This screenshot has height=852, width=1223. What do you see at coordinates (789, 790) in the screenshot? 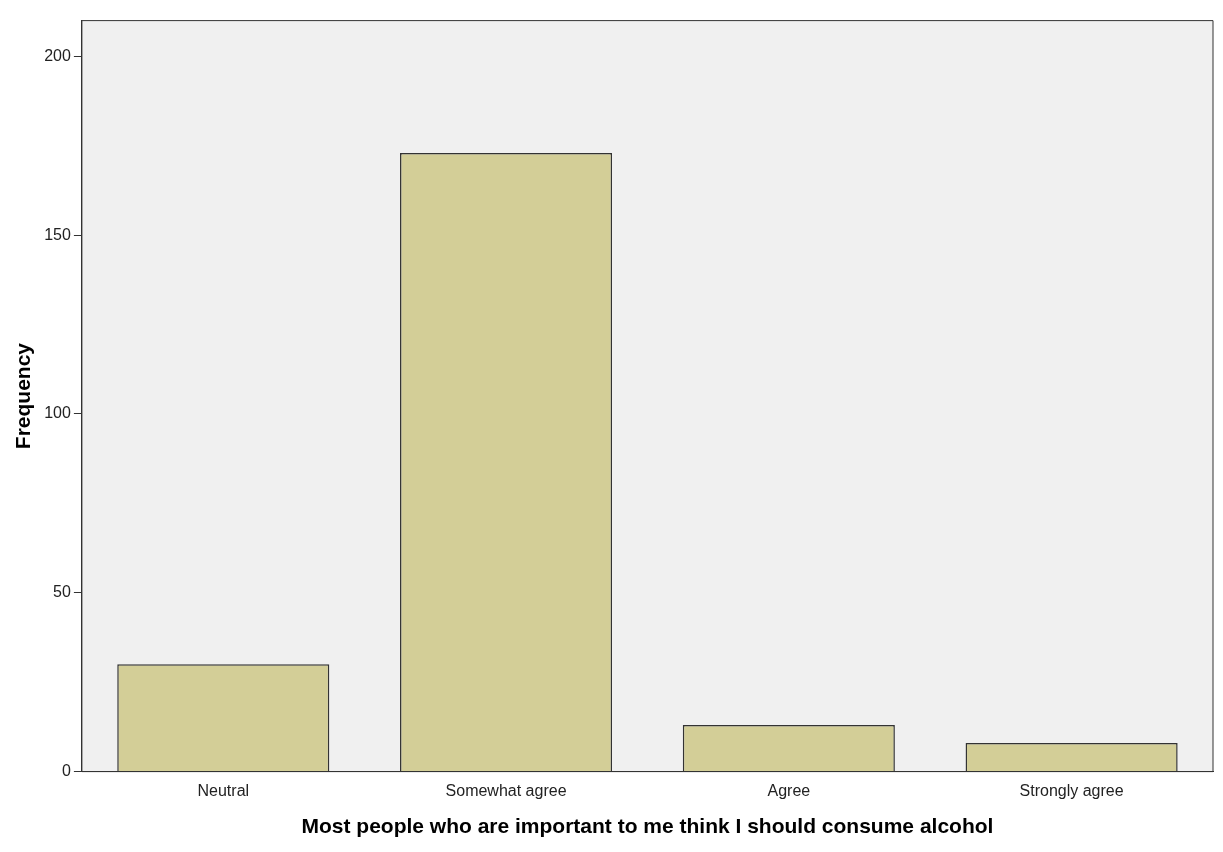
I see `x-tick-label: Agree` at bounding box center [789, 790].